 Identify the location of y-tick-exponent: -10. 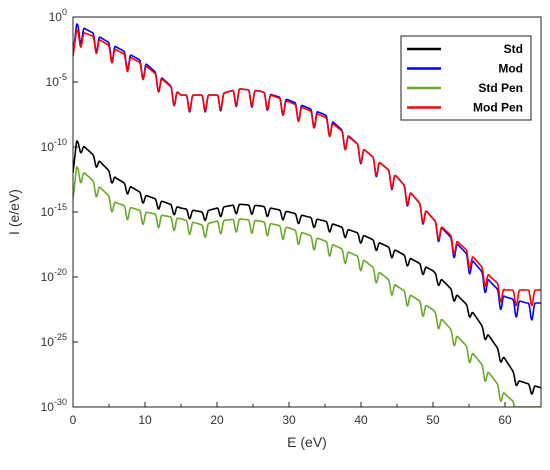
(60, 142).